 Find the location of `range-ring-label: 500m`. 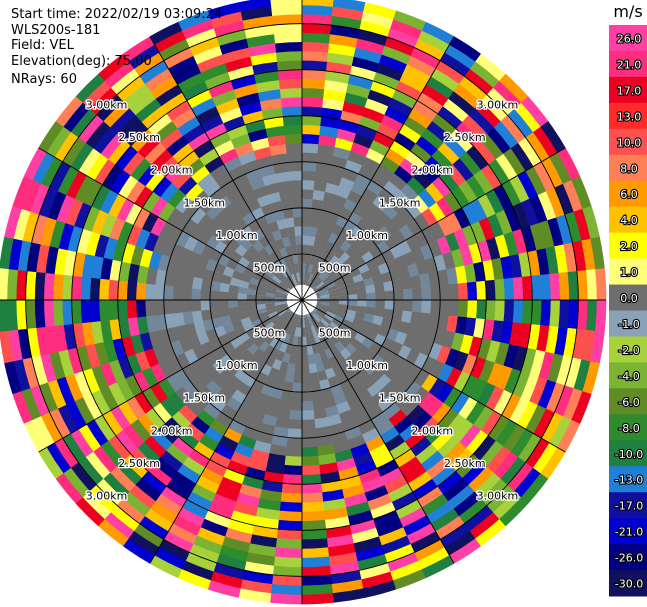

range-ring-label: 500m is located at coordinates (335, 267).